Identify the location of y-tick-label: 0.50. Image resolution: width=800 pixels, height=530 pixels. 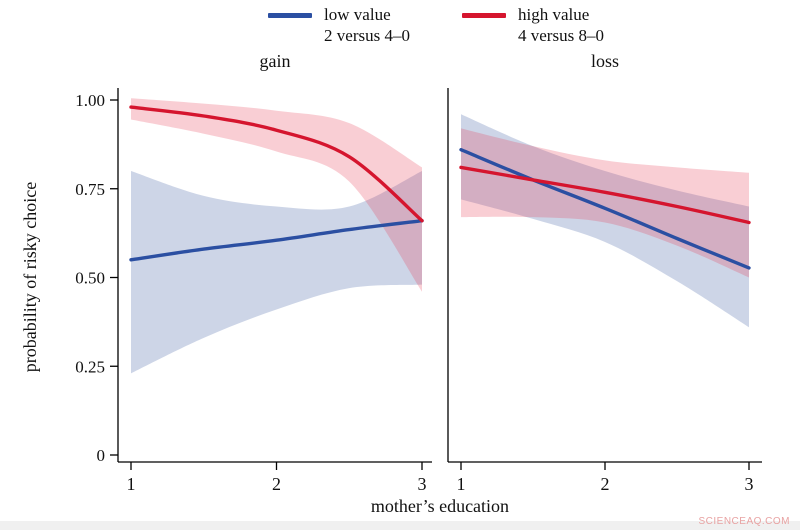
(90, 278).